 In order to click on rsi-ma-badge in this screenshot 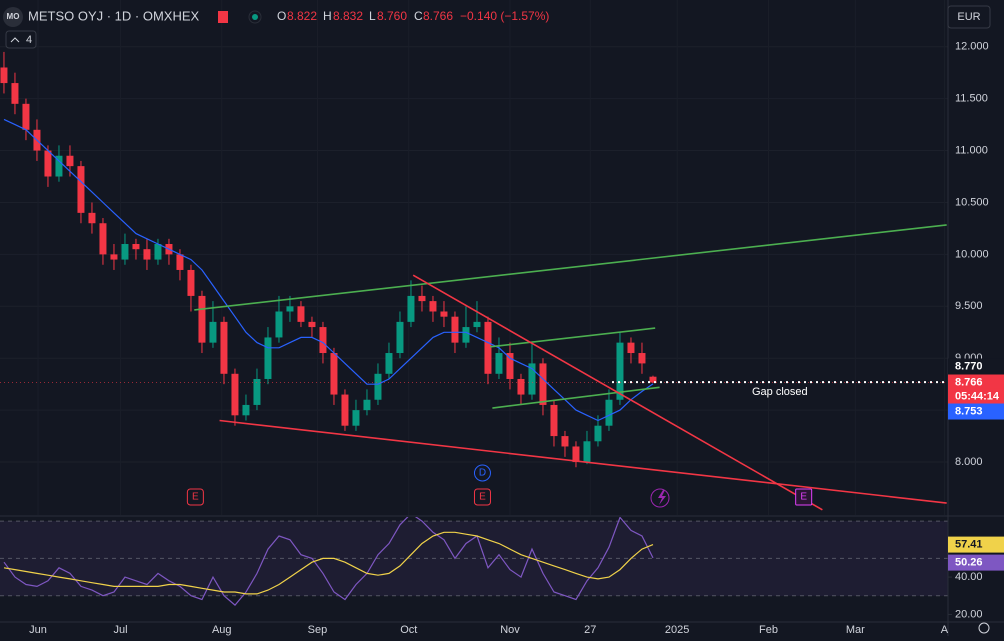, I will do `click(976, 544)`.